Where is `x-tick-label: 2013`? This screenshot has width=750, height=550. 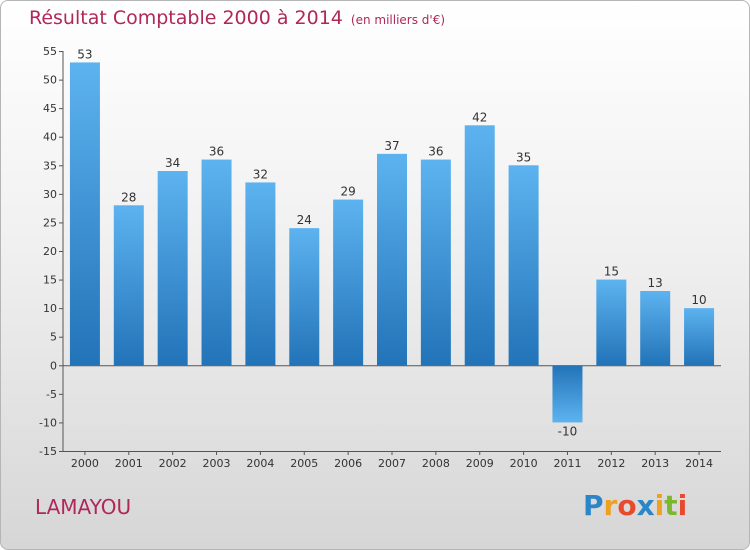
x-tick-label: 2013 is located at coordinates (655, 463).